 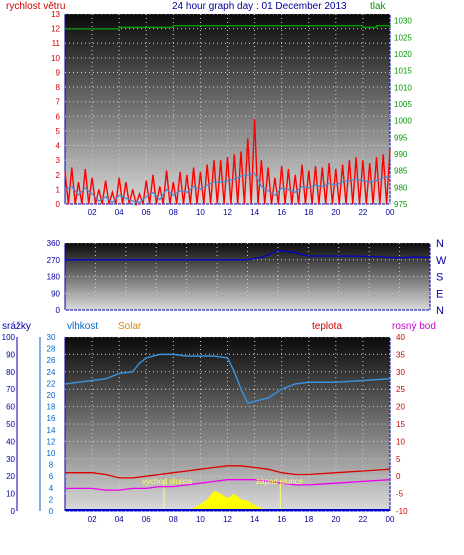 I want to click on pressure-tick: 1025, so click(x=403, y=37).